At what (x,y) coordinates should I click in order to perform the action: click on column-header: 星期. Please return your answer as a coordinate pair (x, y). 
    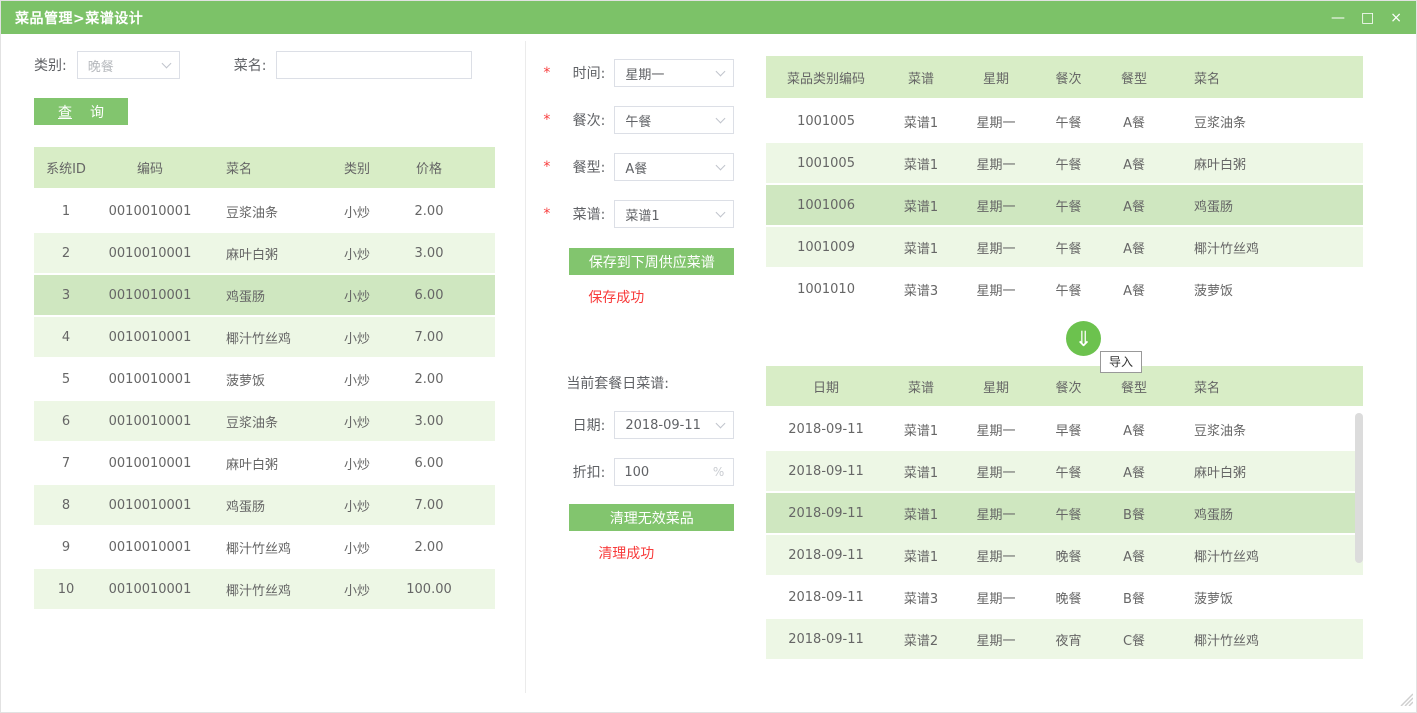
    Looking at the image, I should click on (996, 388).